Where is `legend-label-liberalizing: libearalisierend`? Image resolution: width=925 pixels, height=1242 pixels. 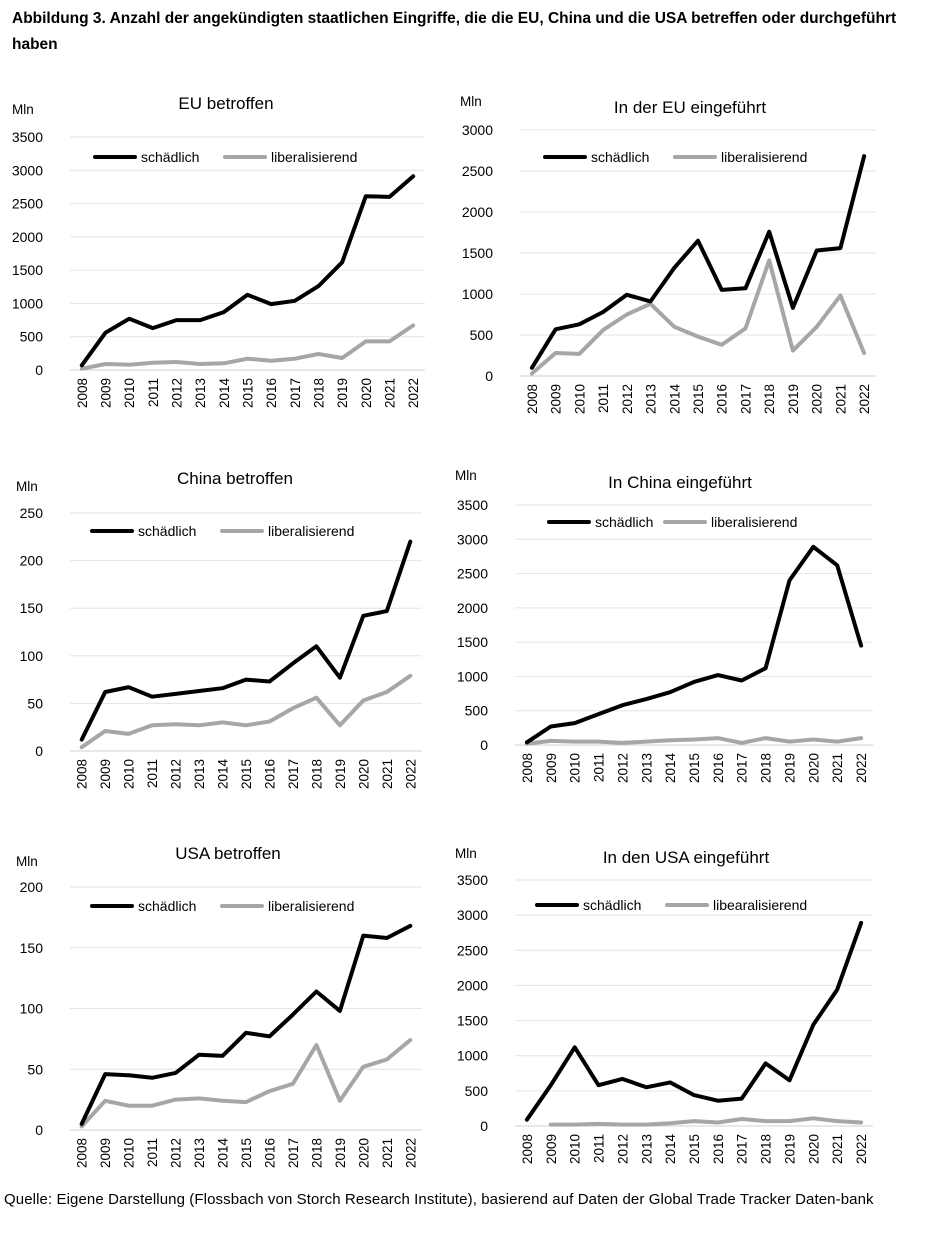 legend-label-liberalizing: libearalisierend is located at coordinates (760, 905).